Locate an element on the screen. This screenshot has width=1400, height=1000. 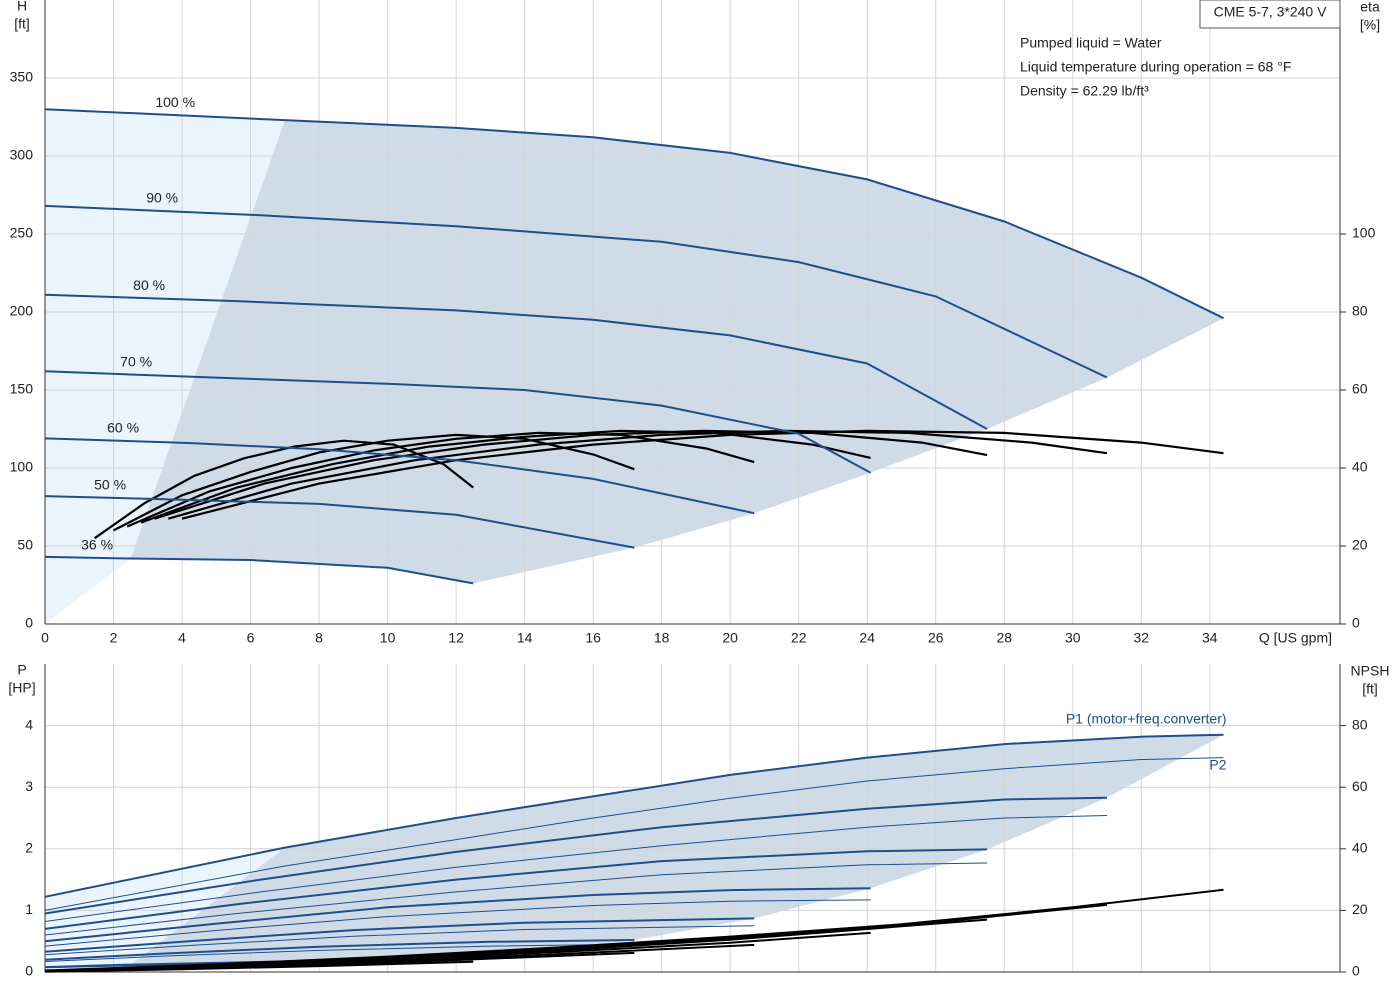
y-unit: [HP] is located at coordinates (21, 688).